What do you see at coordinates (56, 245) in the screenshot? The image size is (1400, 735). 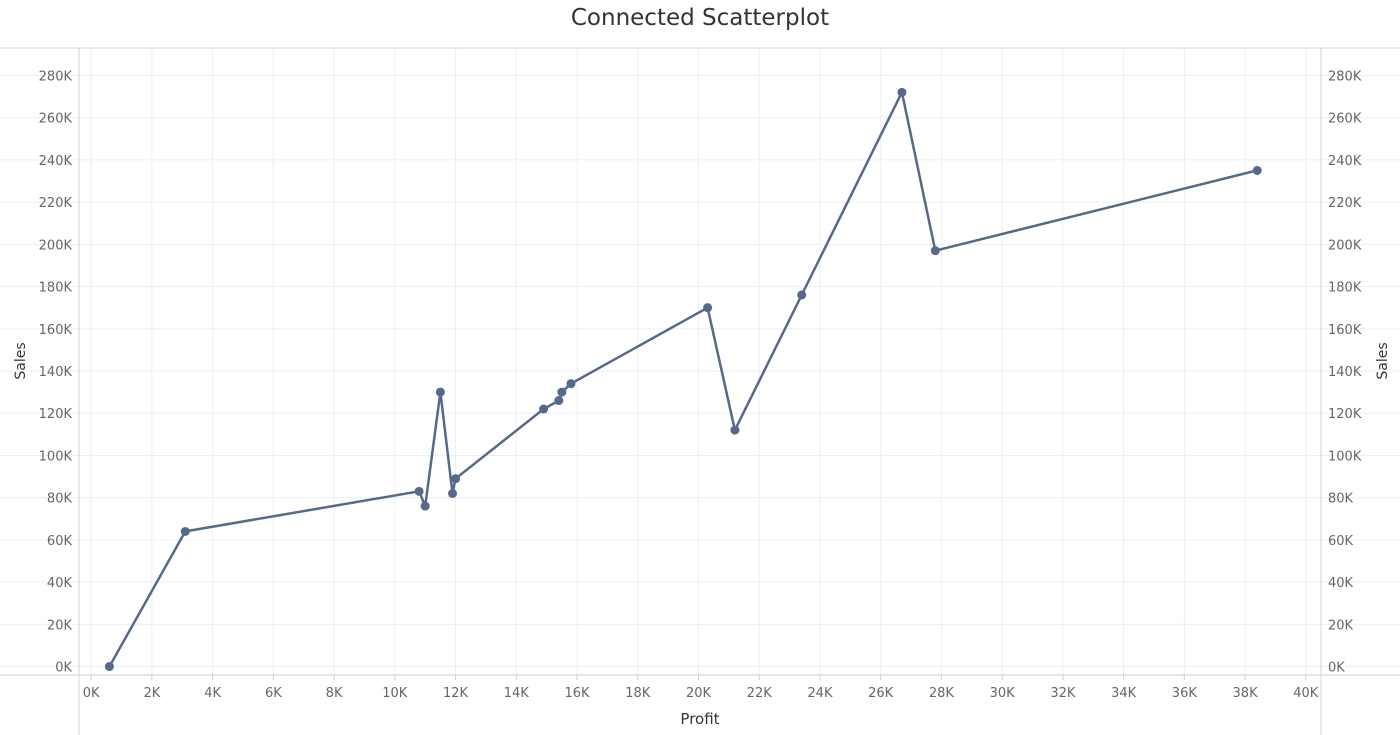 I see `y-tick-label-left: 200K` at bounding box center [56, 245].